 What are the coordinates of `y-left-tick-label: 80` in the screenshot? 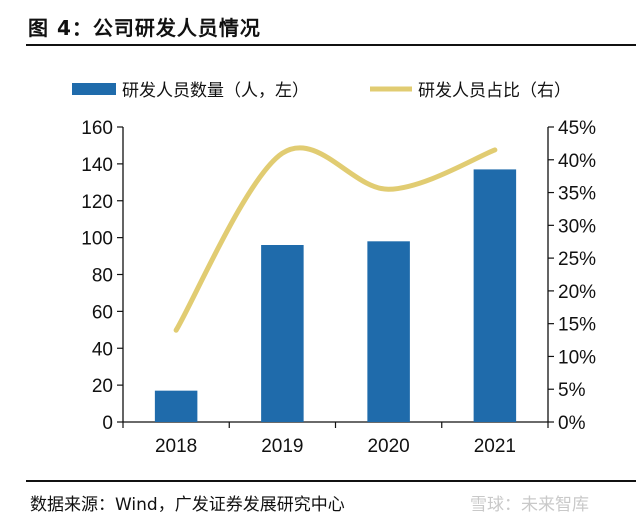 It's located at (102, 276).